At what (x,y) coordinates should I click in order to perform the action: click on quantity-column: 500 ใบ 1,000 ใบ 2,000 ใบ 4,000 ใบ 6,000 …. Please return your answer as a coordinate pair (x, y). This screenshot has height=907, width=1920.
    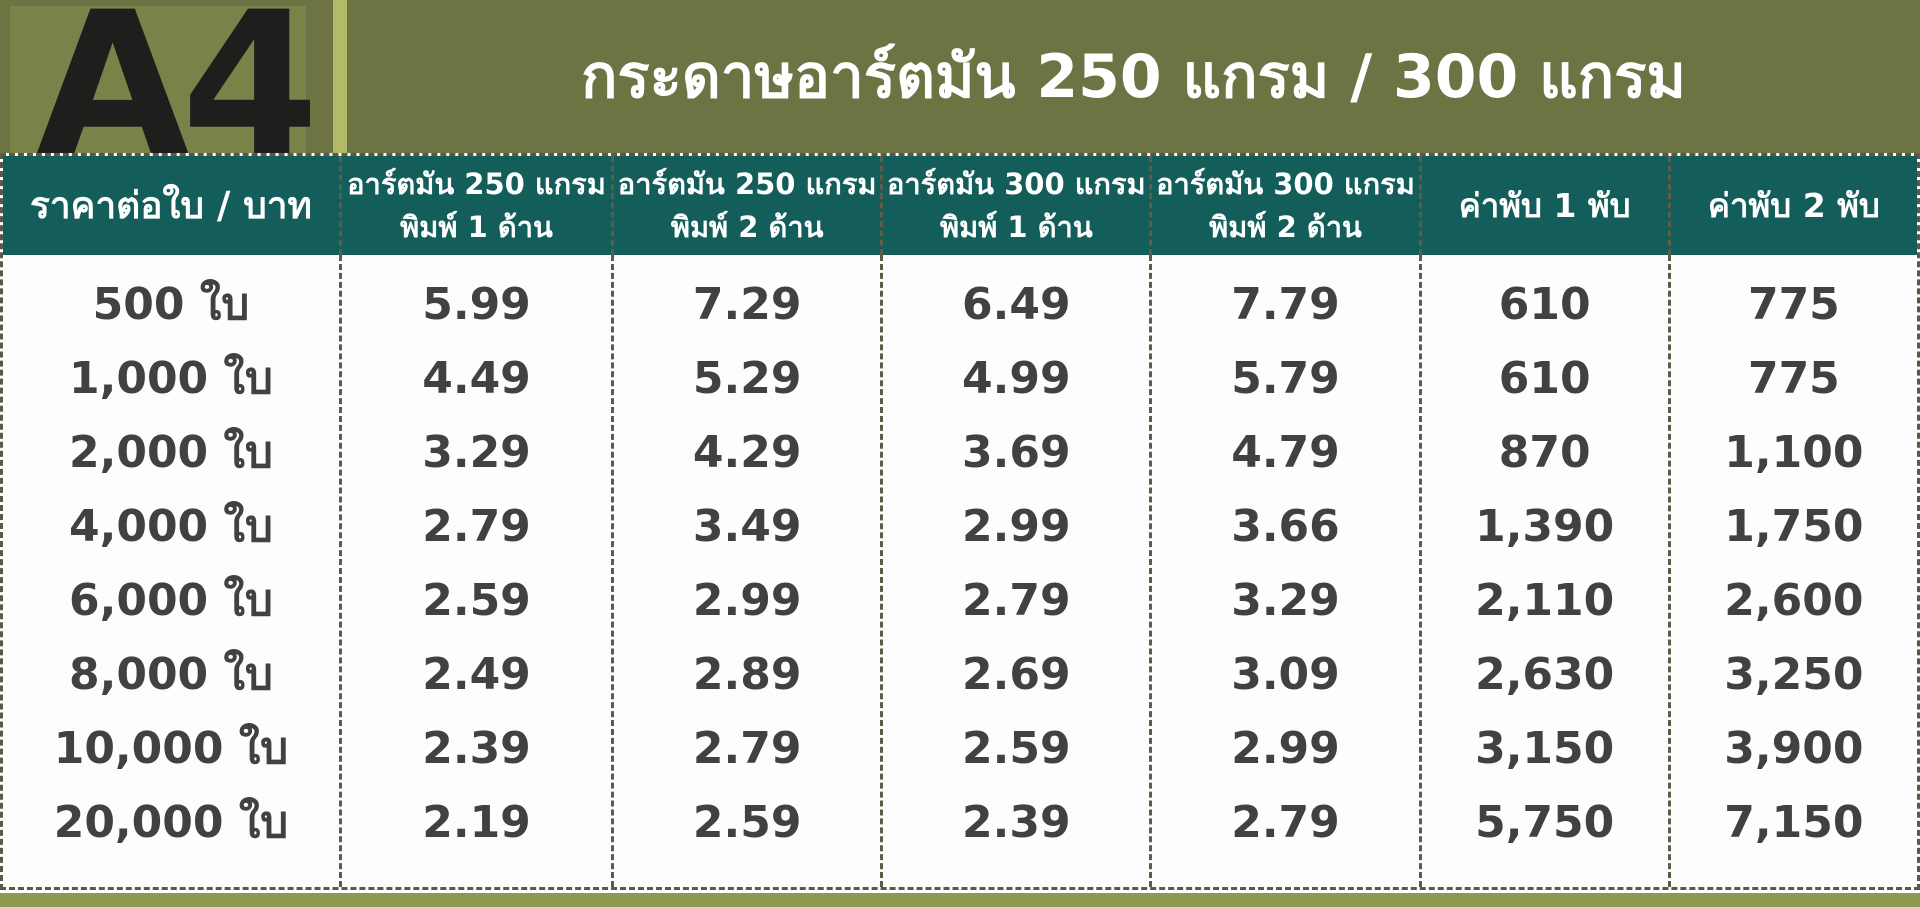
    Looking at the image, I should click on (171, 571).